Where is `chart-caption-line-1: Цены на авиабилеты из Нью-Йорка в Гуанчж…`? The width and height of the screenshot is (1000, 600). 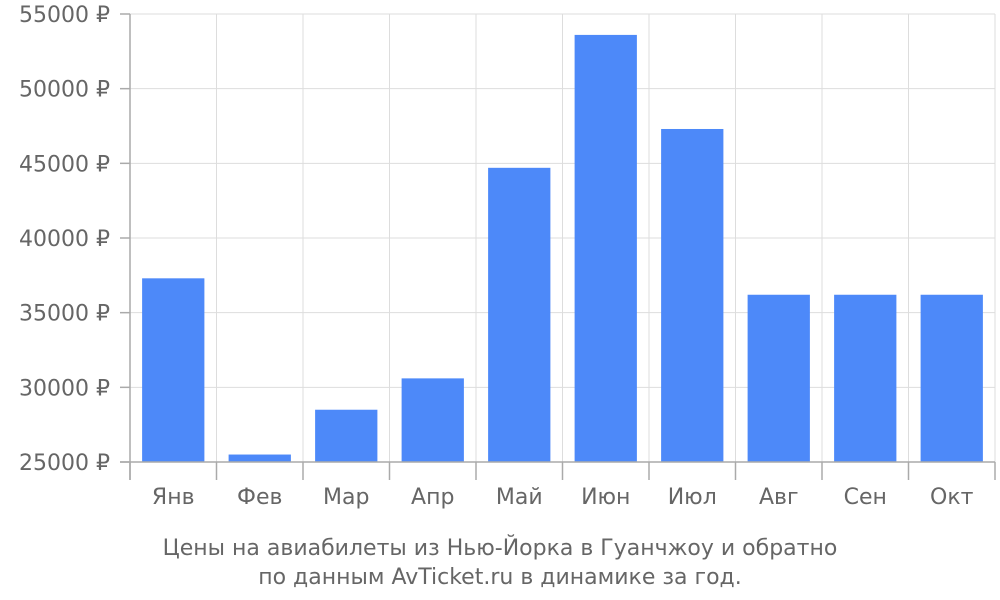
chart-caption-line-1: Цены на авиабилеты из Нью-Йорка в Гуанчж… is located at coordinates (500, 548).